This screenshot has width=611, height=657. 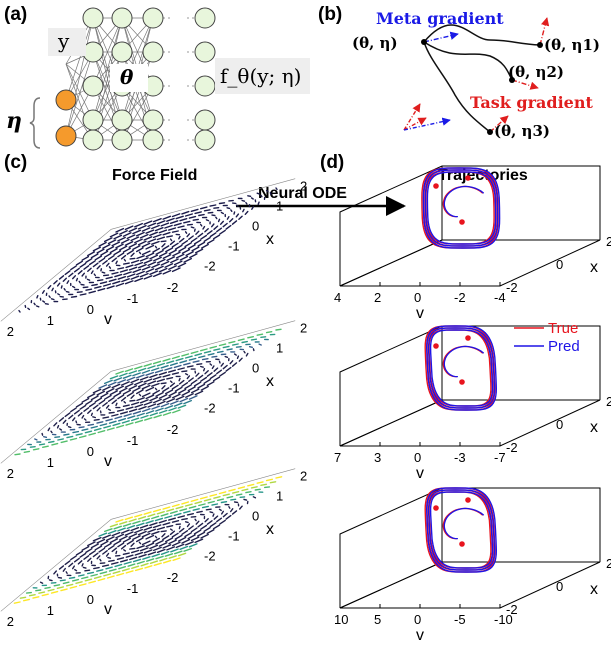 What do you see at coordinates (531, 102) in the screenshot?
I see `task-gradient-label: Task gradient` at bounding box center [531, 102].